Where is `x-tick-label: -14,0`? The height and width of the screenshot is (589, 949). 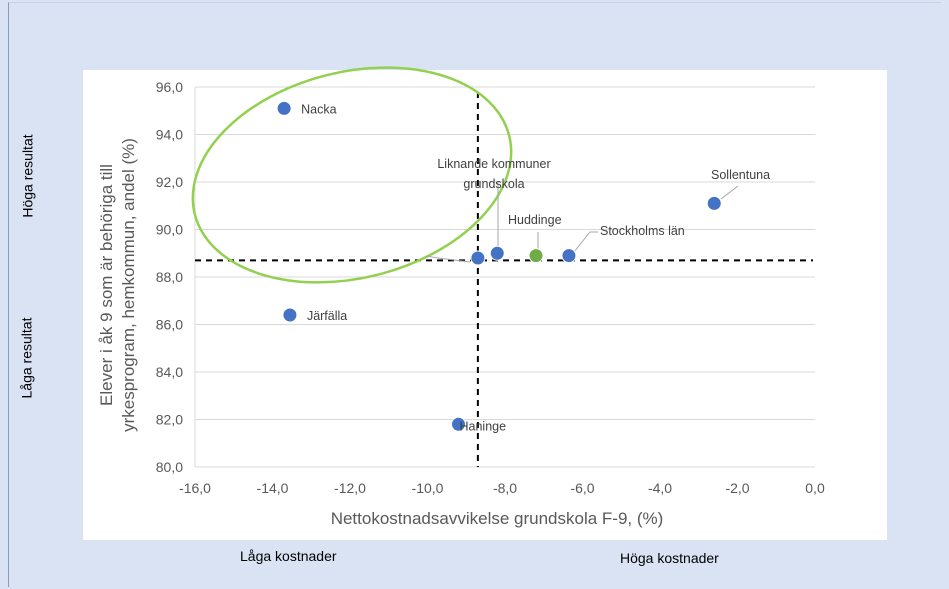 x-tick-label: -14,0 is located at coordinates (273, 488).